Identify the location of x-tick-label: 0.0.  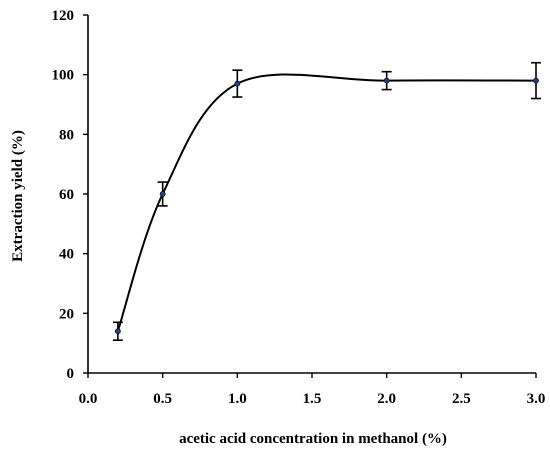
(88, 399).